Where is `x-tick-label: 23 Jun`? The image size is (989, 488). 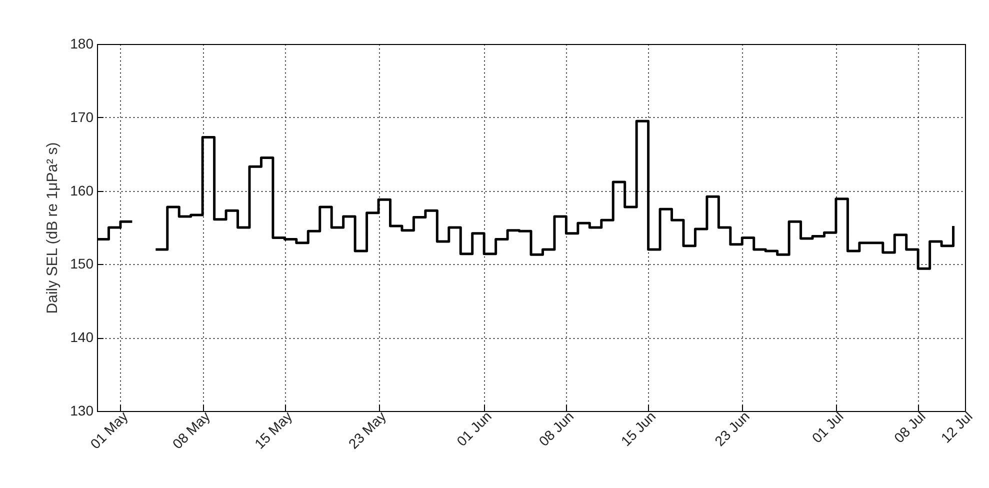
x-tick-label: 23 Jun is located at coordinates (732, 429).